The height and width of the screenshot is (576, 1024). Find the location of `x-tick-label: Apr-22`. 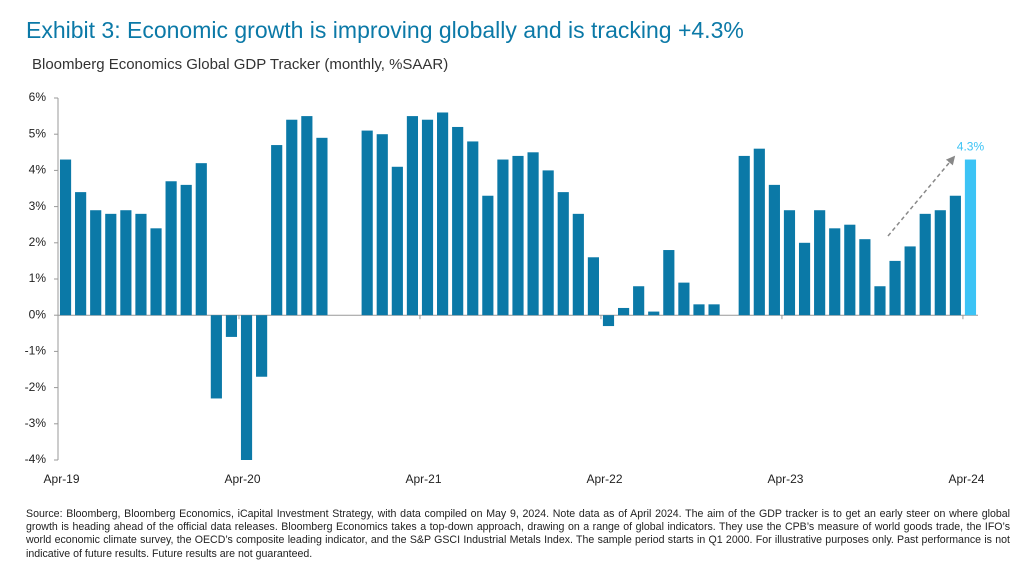

x-tick-label: Apr-22 is located at coordinates (604, 479).